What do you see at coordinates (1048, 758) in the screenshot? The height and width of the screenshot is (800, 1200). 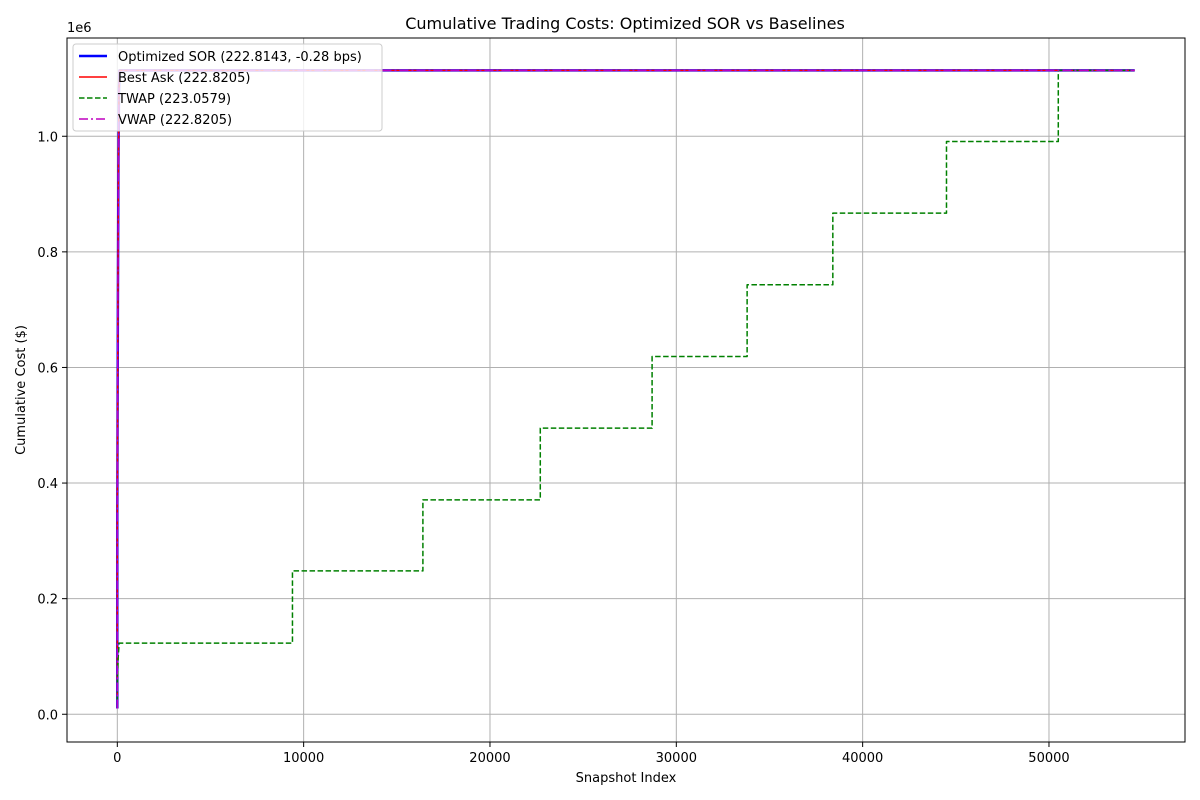 I see `x-tick-label: 50000` at bounding box center [1048, 758].